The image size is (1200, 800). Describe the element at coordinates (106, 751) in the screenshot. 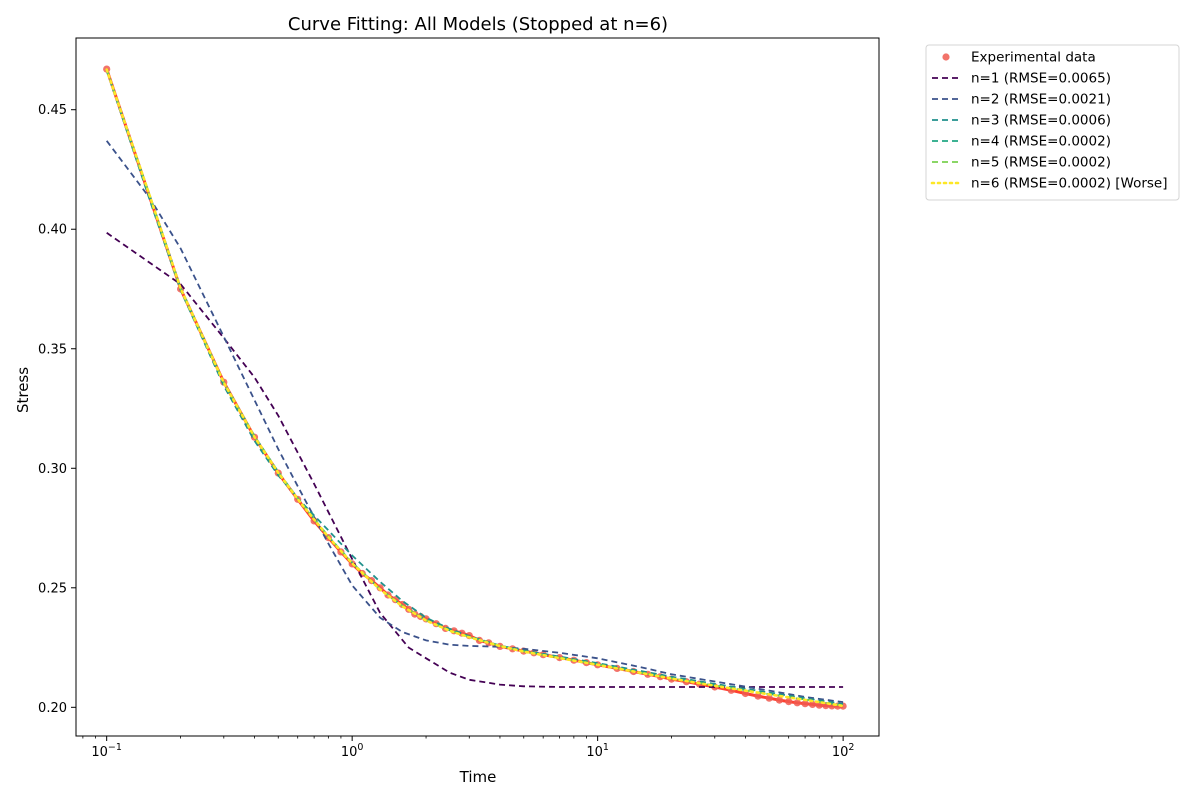

I see `x-tick-label: 10⁻¹` at that location.